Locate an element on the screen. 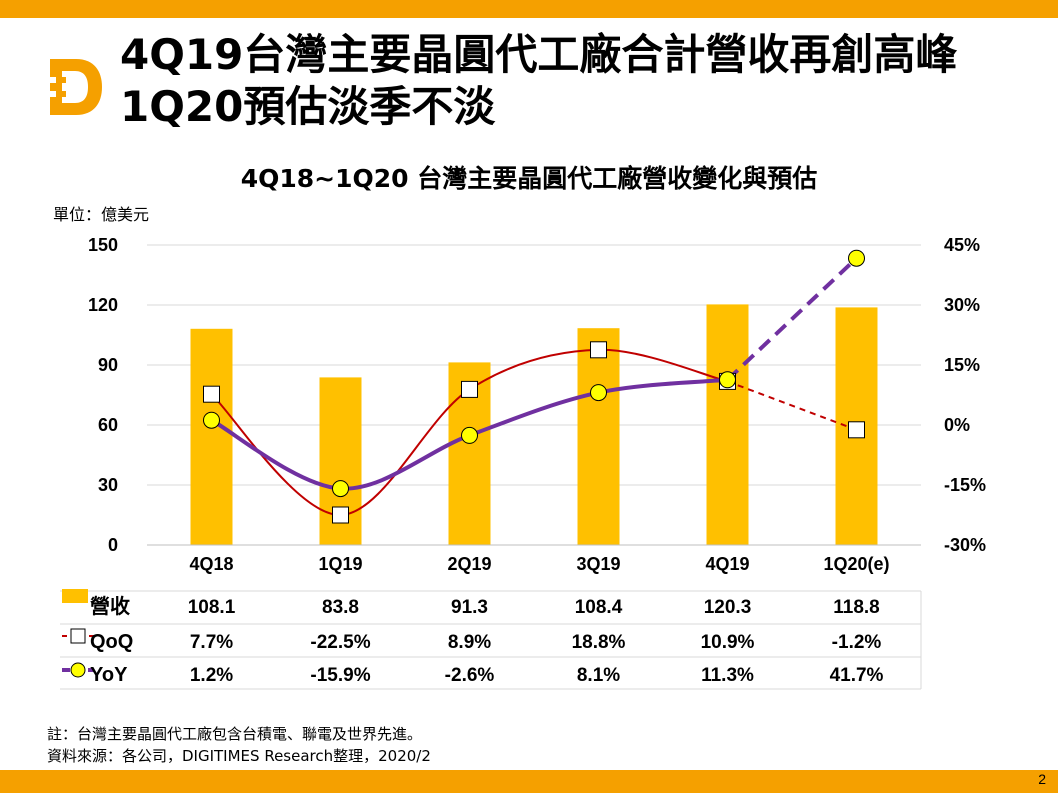  top-accent-band is located at coordinates (529, 9).